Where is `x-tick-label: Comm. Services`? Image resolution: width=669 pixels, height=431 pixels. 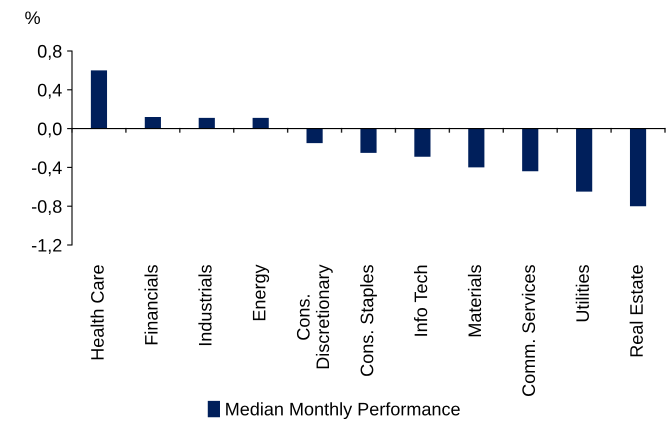
x-tick-label: Comm. Services is located at coordinates (529, 330).